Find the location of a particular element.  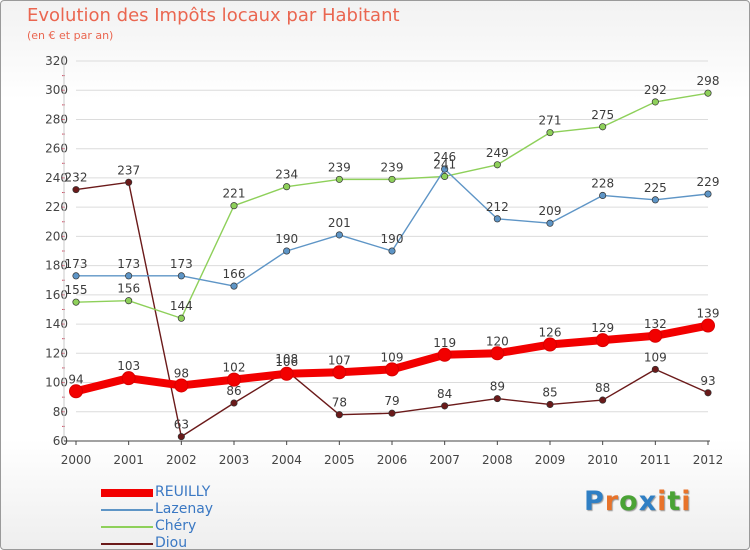

data-label: 88 is located at coordinates (602, 388).